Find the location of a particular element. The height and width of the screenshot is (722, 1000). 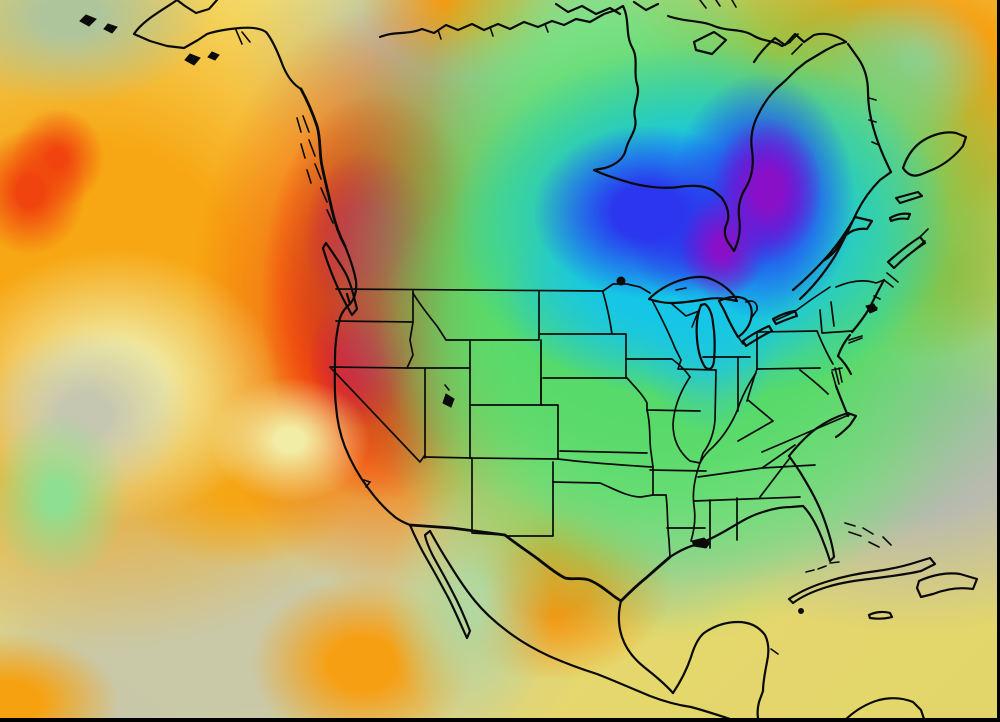

state-borders-plains is located at coordinates (623, 424).